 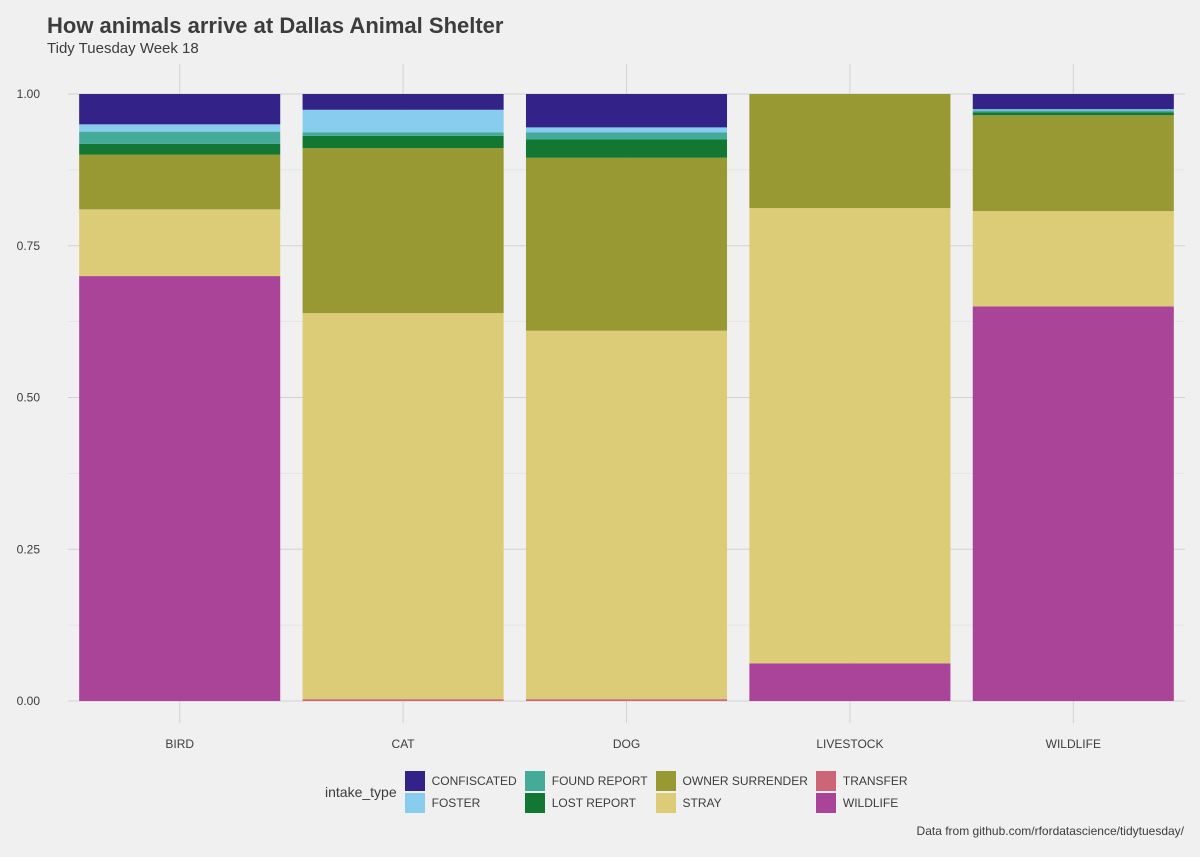 What do you see at coordinates (180, 488) in the screenshot?
I see `bar-segment-bird-wildlife` at bounding box center [180, 488].